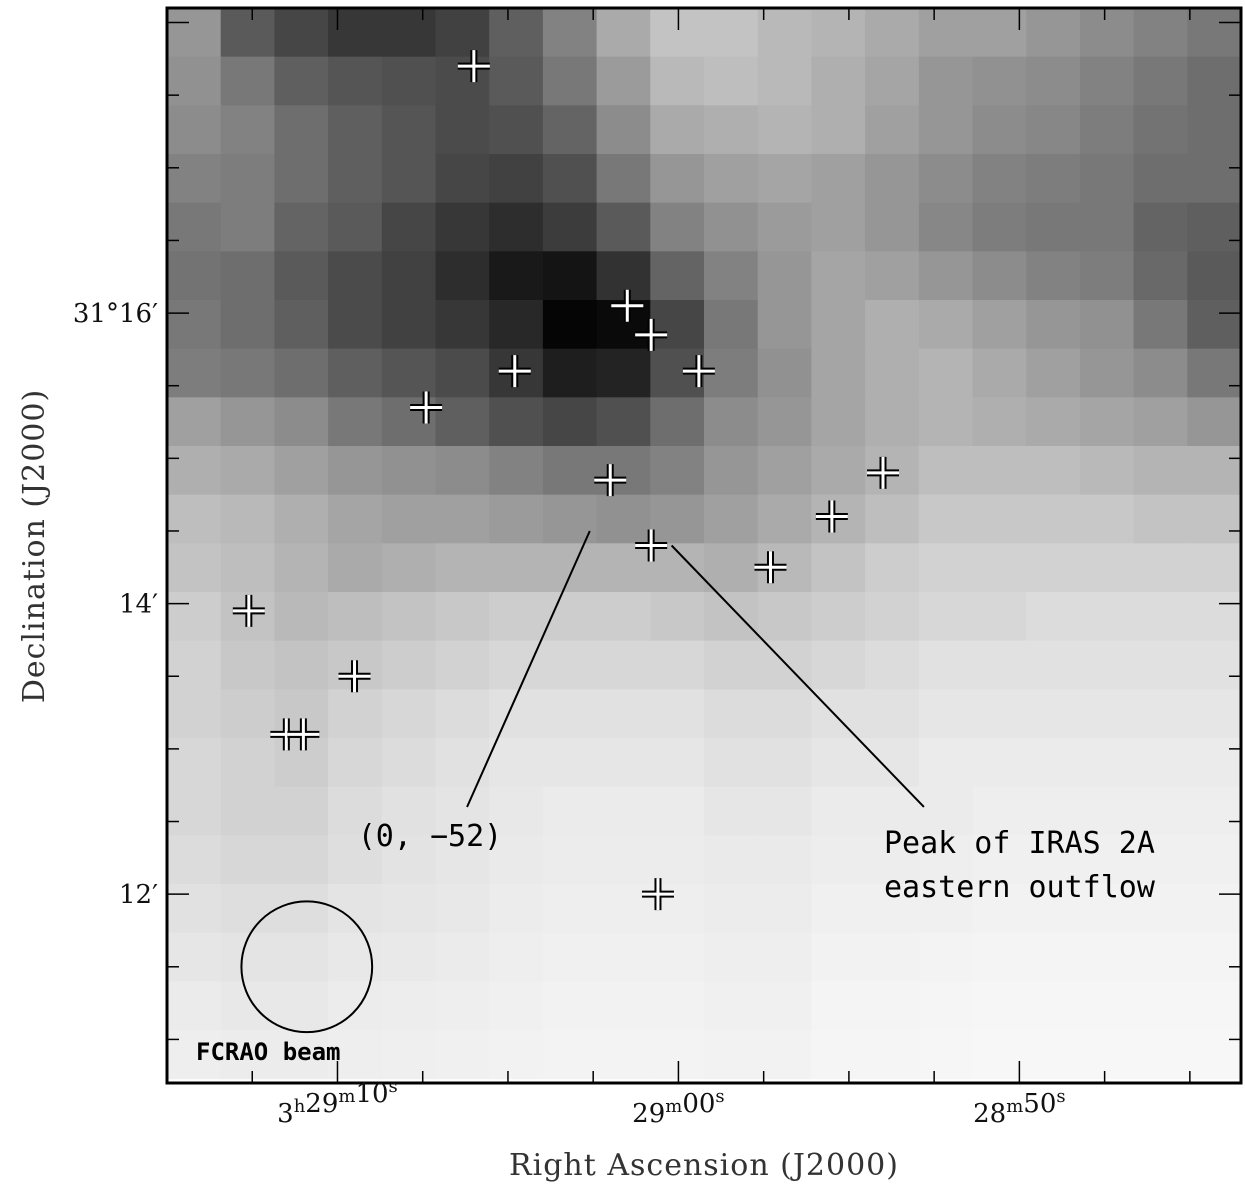 Image resolution: width=1245 pixels, height=1186 pixels. Describe the element at coordinates (1020, 887) in the screenshot. I see `annotation-label-outflow: eastern outflow` at that location.